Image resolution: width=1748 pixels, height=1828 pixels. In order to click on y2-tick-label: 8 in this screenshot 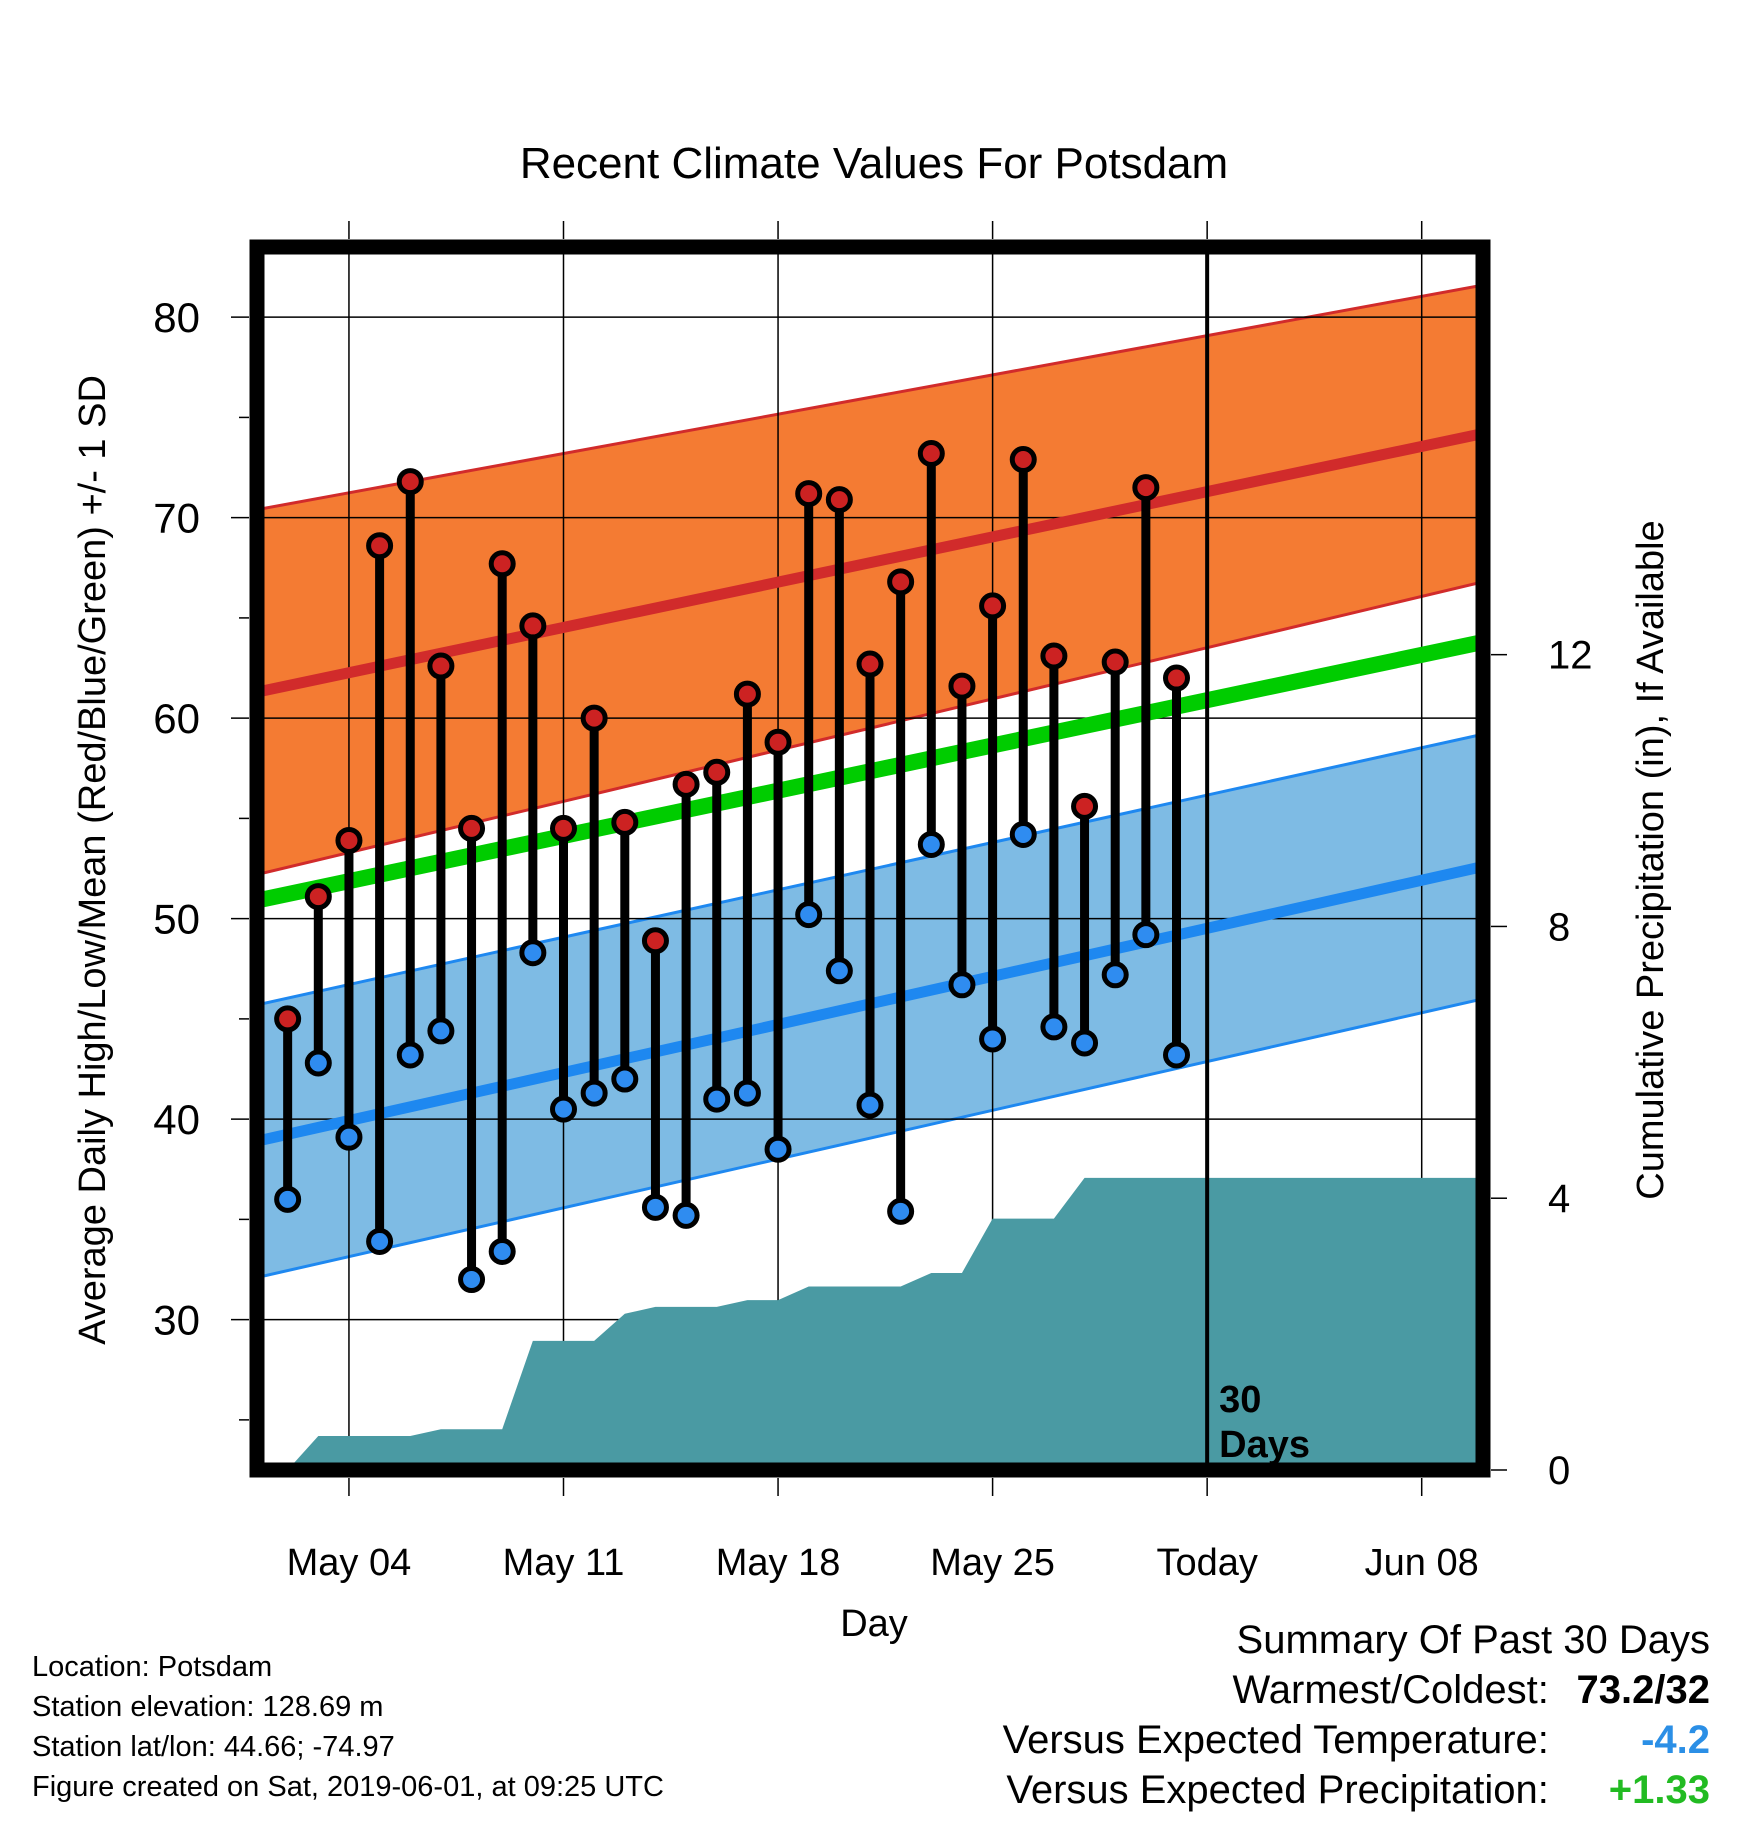, I will do `click(1559, 927)`.